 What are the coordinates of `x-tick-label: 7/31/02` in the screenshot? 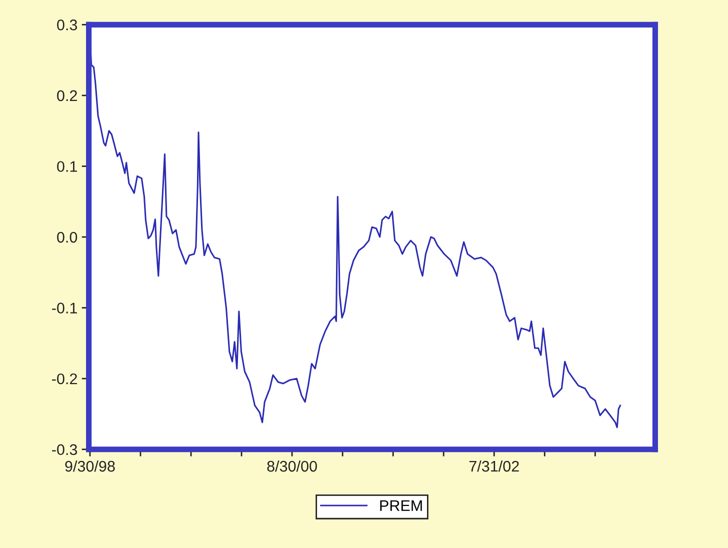 It's located at (494, 466).